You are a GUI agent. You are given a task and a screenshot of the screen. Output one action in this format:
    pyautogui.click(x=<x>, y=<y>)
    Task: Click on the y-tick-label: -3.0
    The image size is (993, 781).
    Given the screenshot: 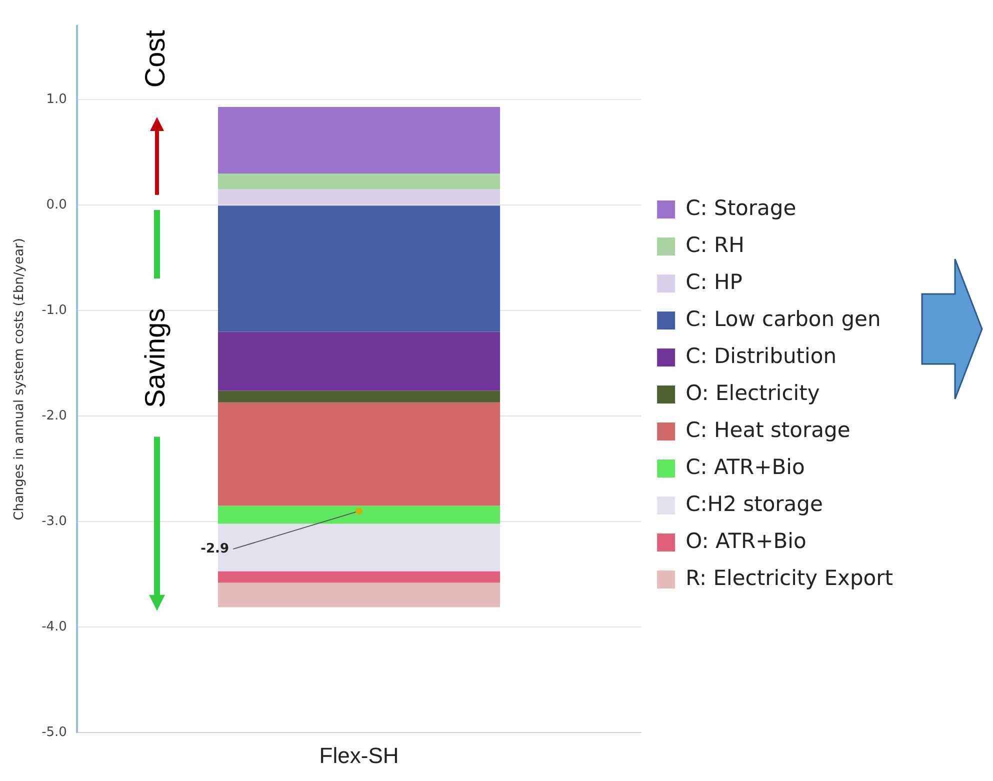 What is the action you would take?
    pyautogui.click(x=54, y=521)
    